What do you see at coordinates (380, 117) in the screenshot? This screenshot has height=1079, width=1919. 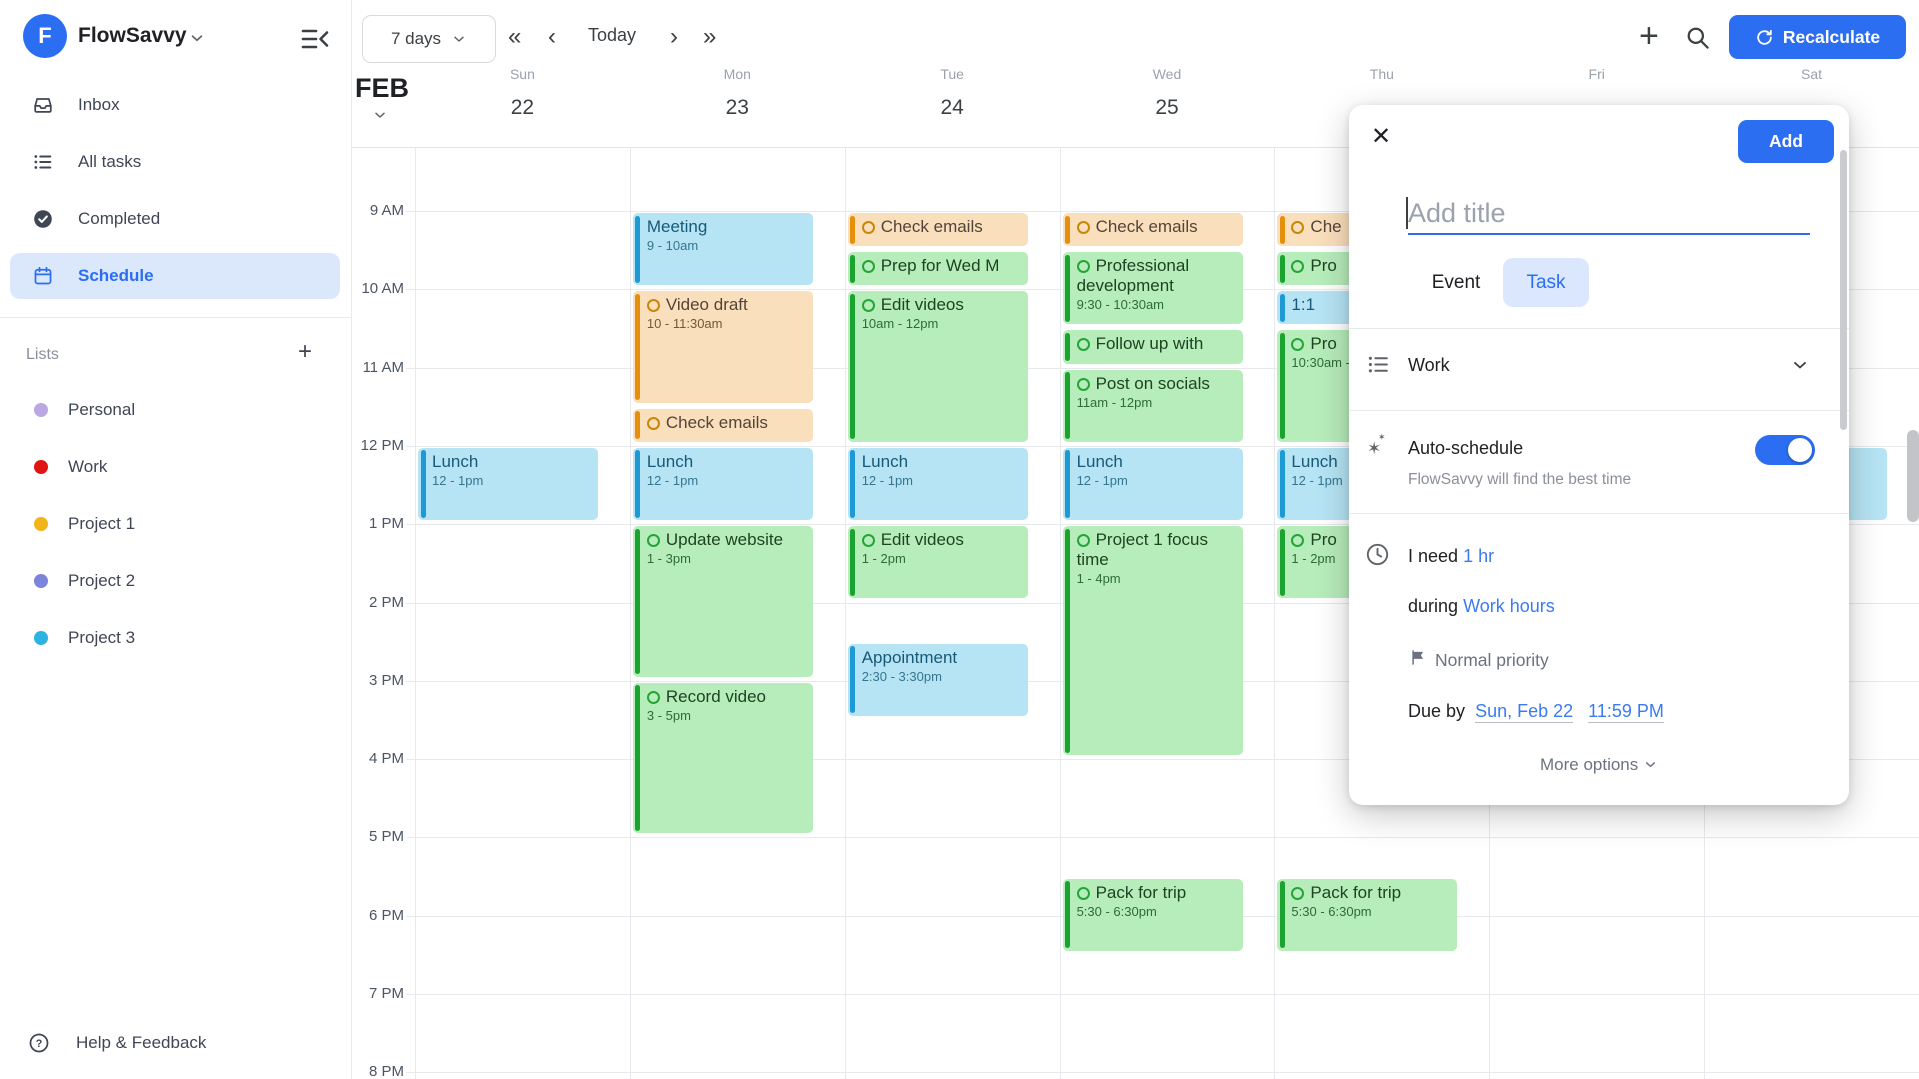 I see `month-chevron-down-icon` at bounding box center [380, 117].